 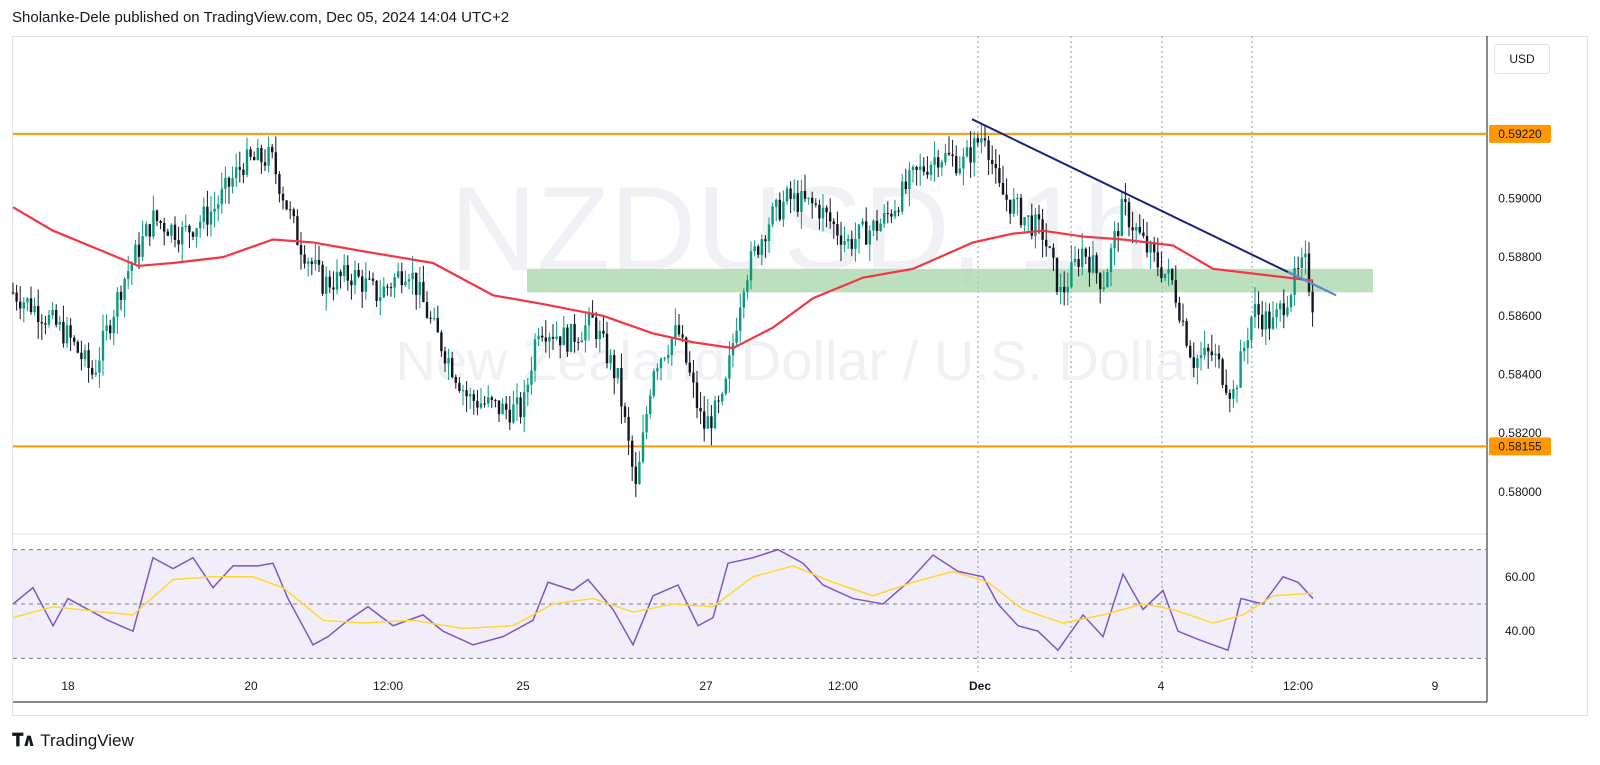 I want to click on time-tick-1: 20, so click(x=251, y=686).